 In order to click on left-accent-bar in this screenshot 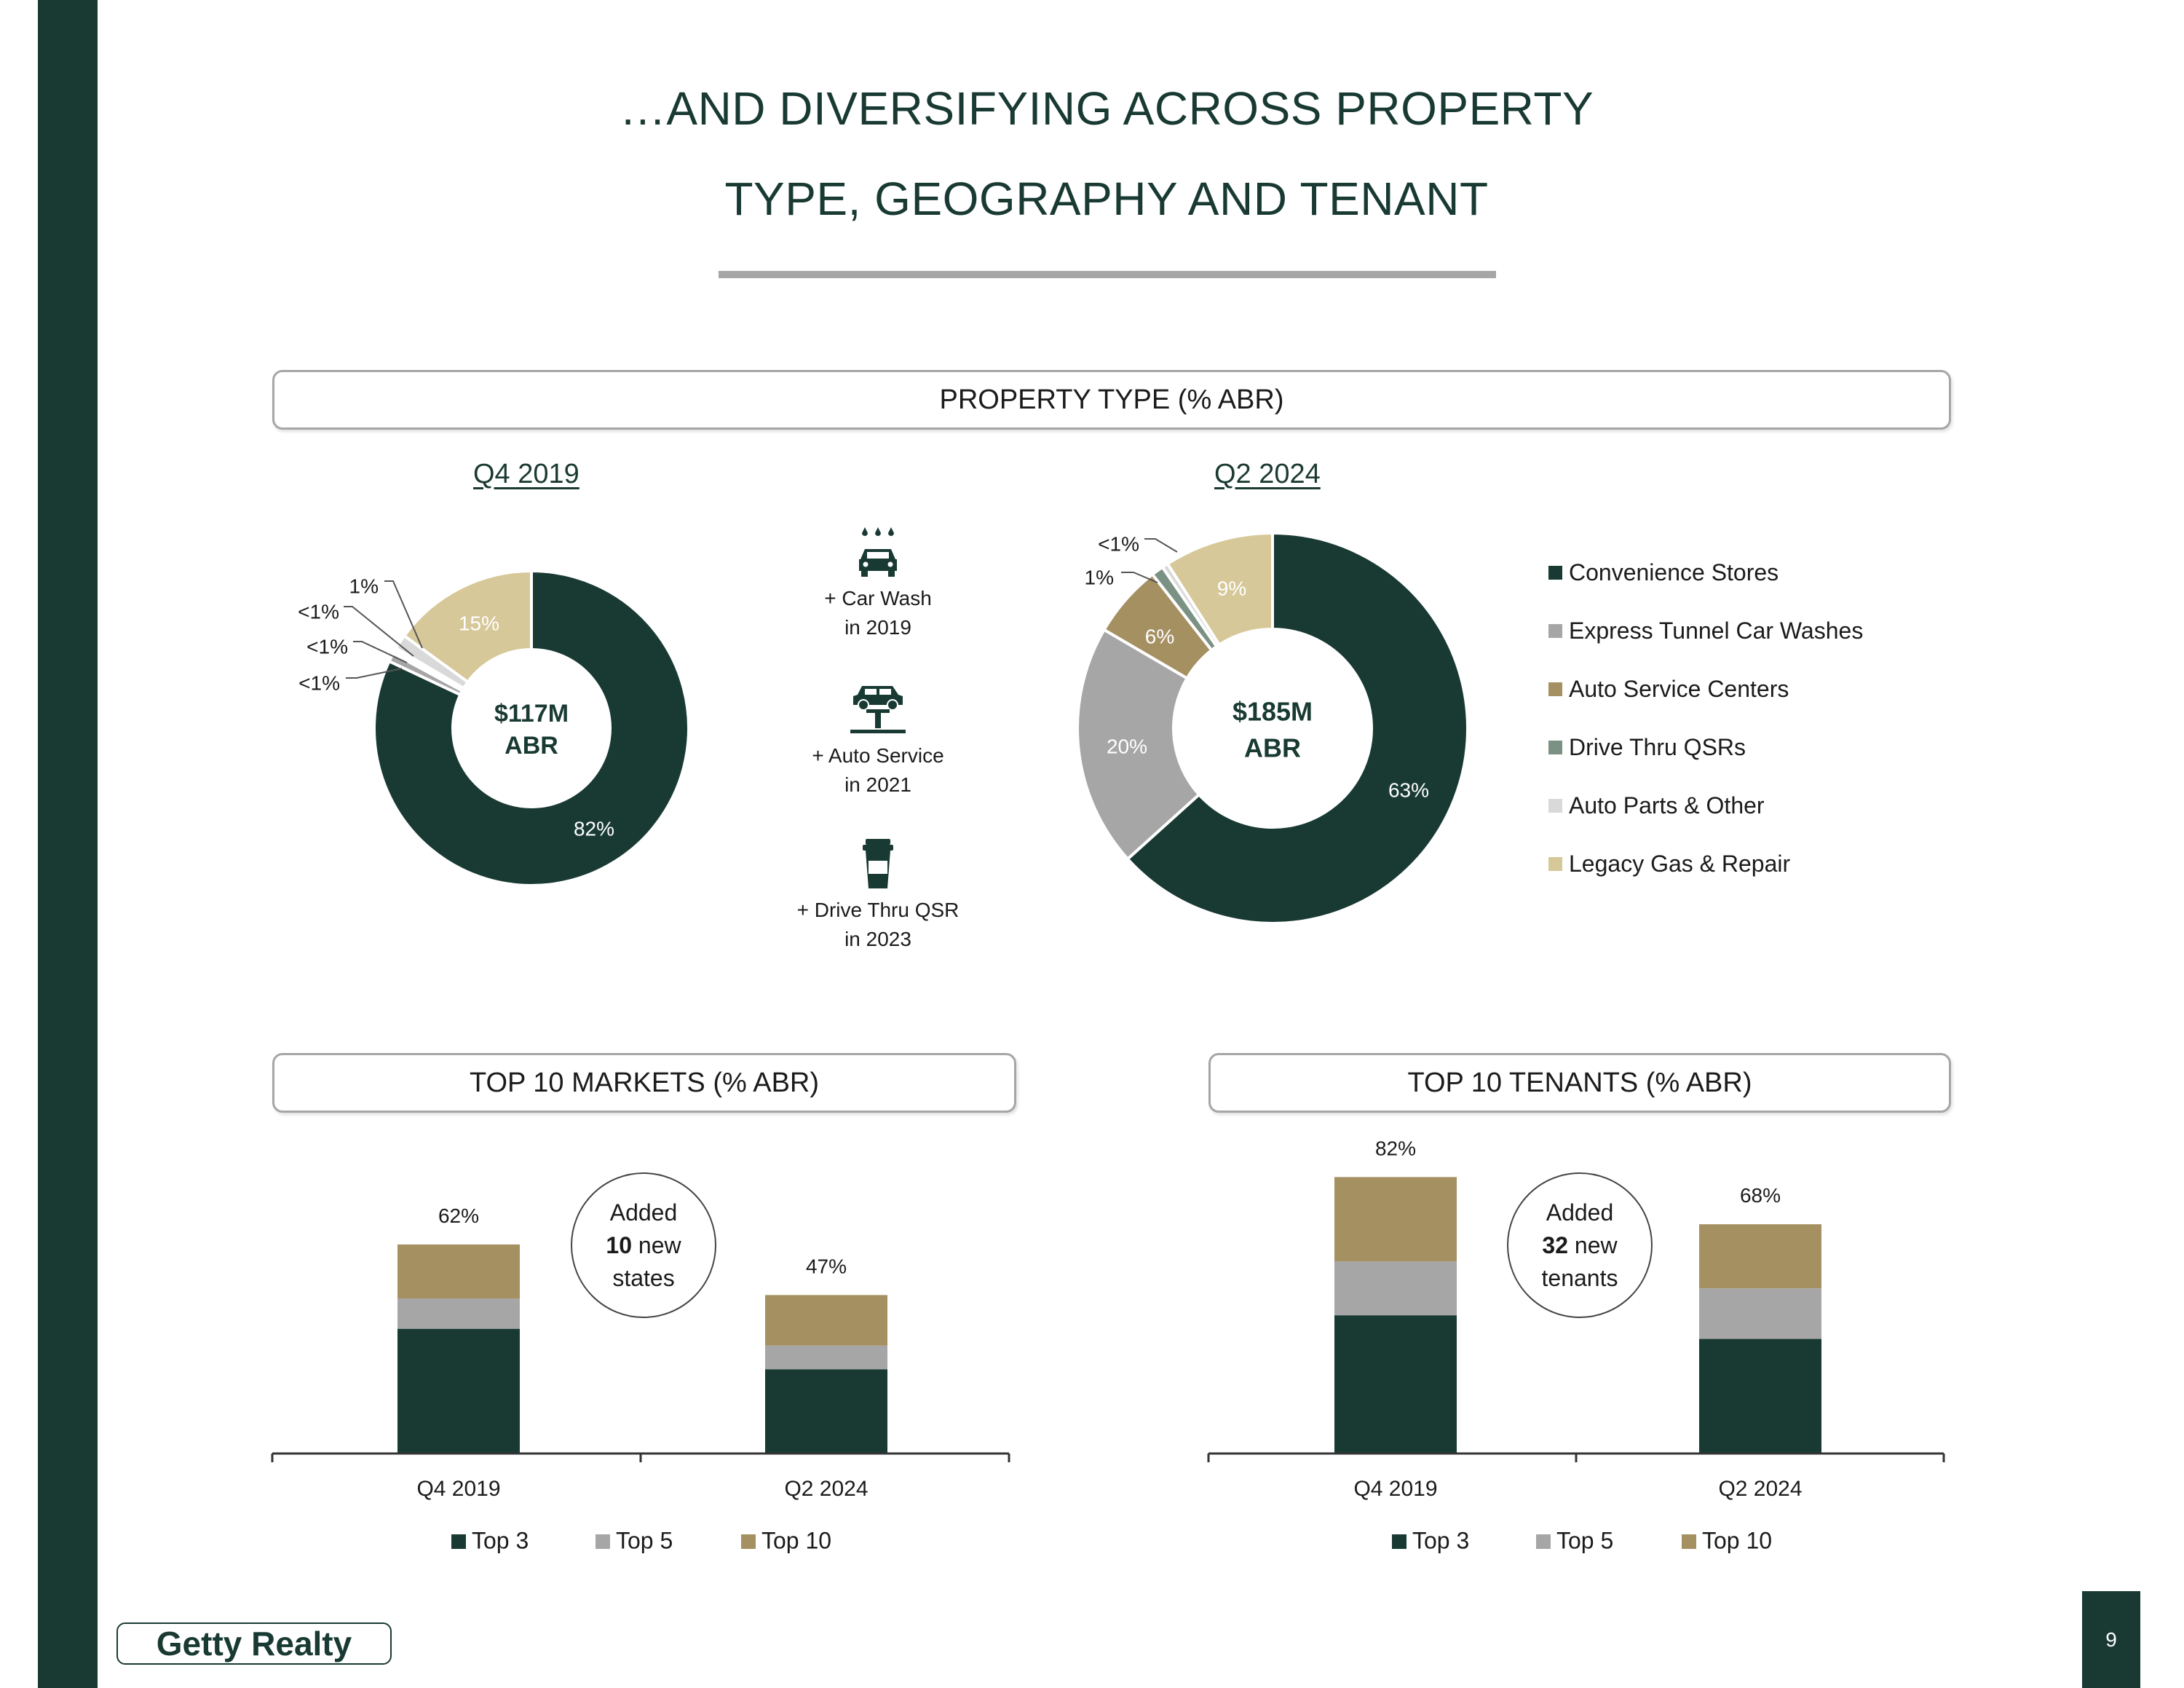, I will do `click(68, 844)`.